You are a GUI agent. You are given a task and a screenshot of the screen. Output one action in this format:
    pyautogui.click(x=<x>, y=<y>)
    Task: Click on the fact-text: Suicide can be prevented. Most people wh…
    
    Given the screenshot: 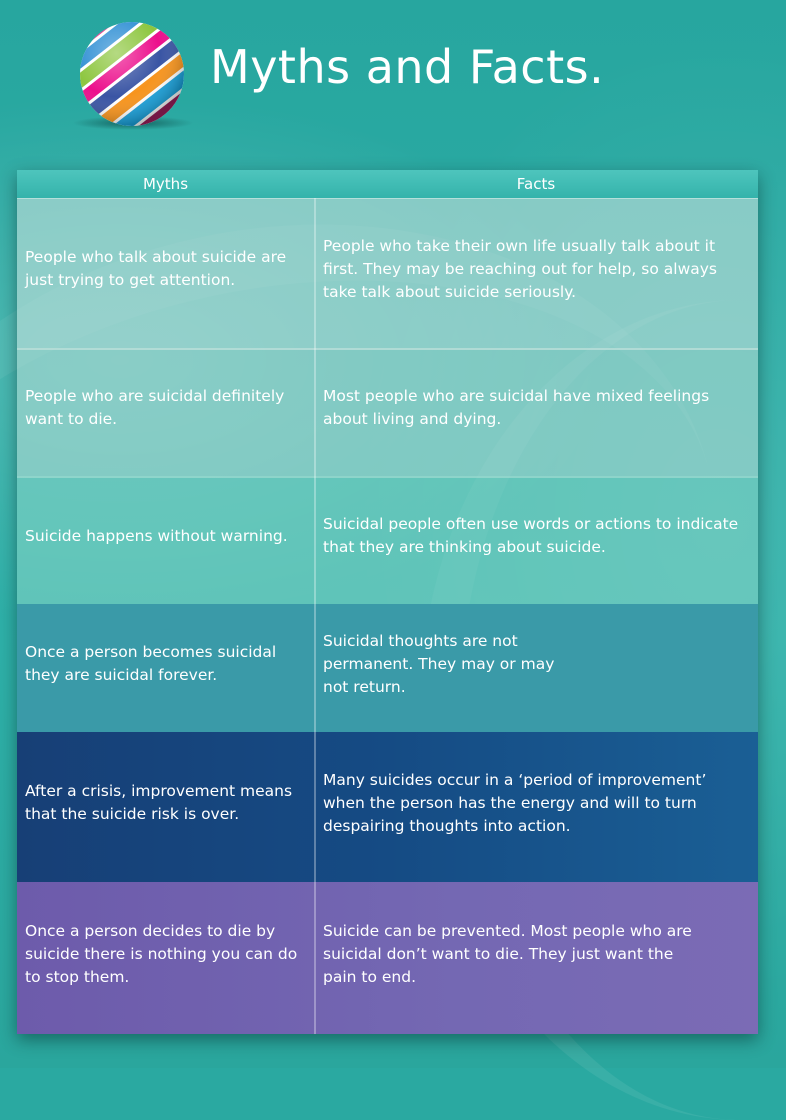 What is the action you would take?
    pyautogui.click(x=507, y=953)
    